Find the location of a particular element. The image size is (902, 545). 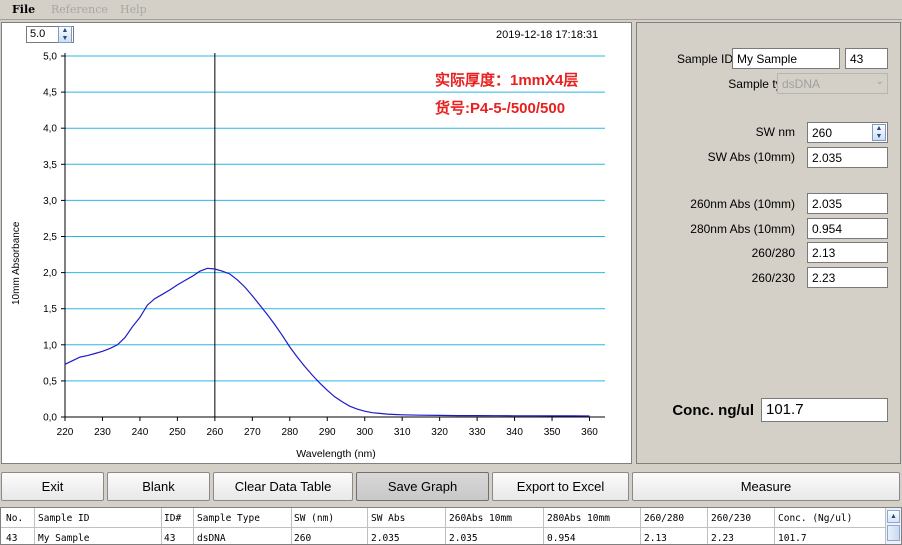

ratio-260-230-field: 2.23 is located at coordinates (847, 277).